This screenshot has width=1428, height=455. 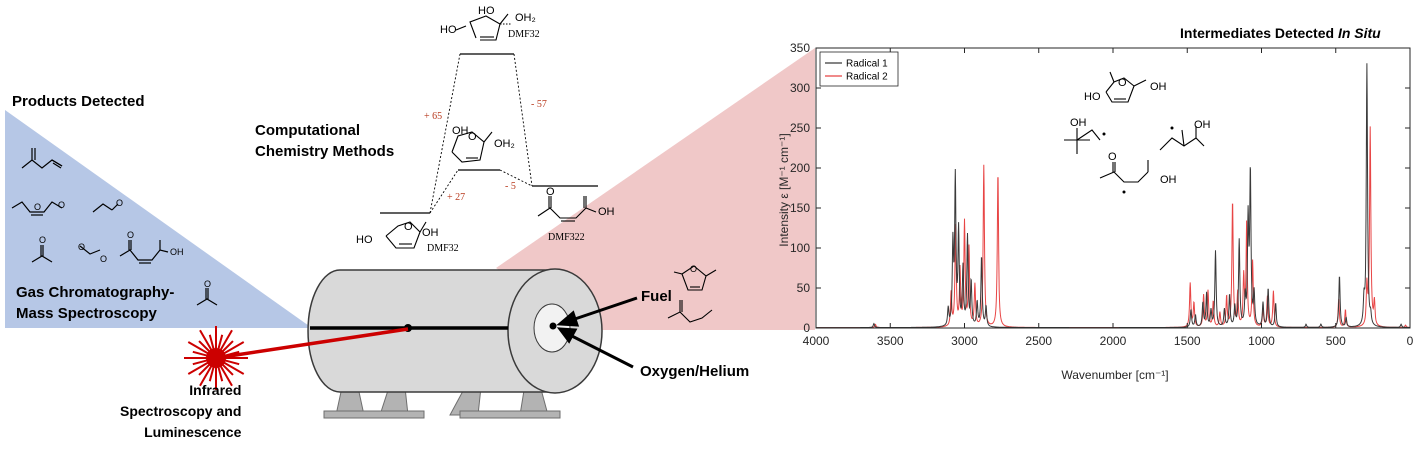 What do you see at coordinates (483, 27) in the screenshot?
I see `molecule-top` at bounding box center [483, 27].